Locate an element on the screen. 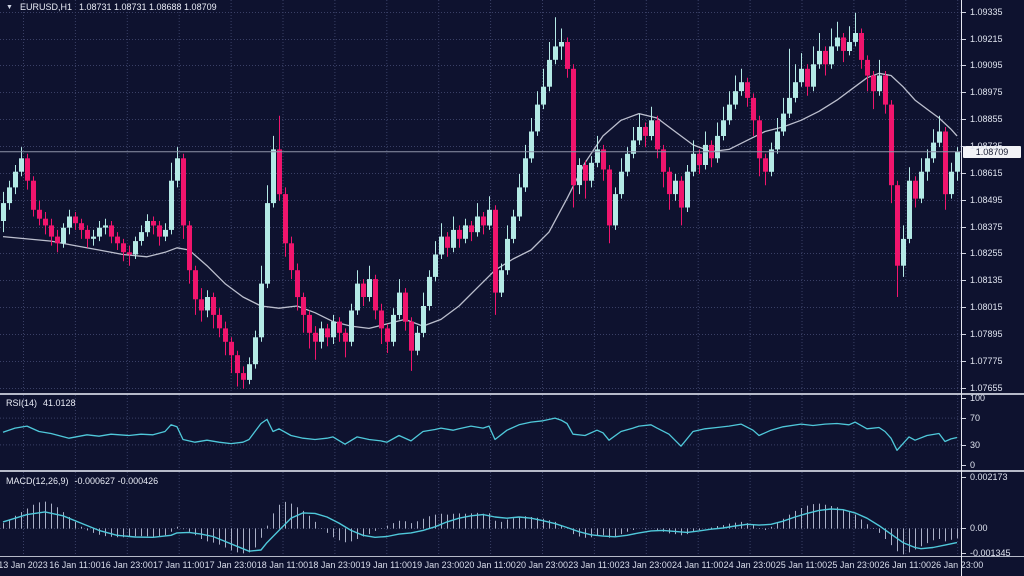 Image resolution: width=1024 pixels, height=576 pixels. axis-label: 0.00 is located at coordinates (979, 528).